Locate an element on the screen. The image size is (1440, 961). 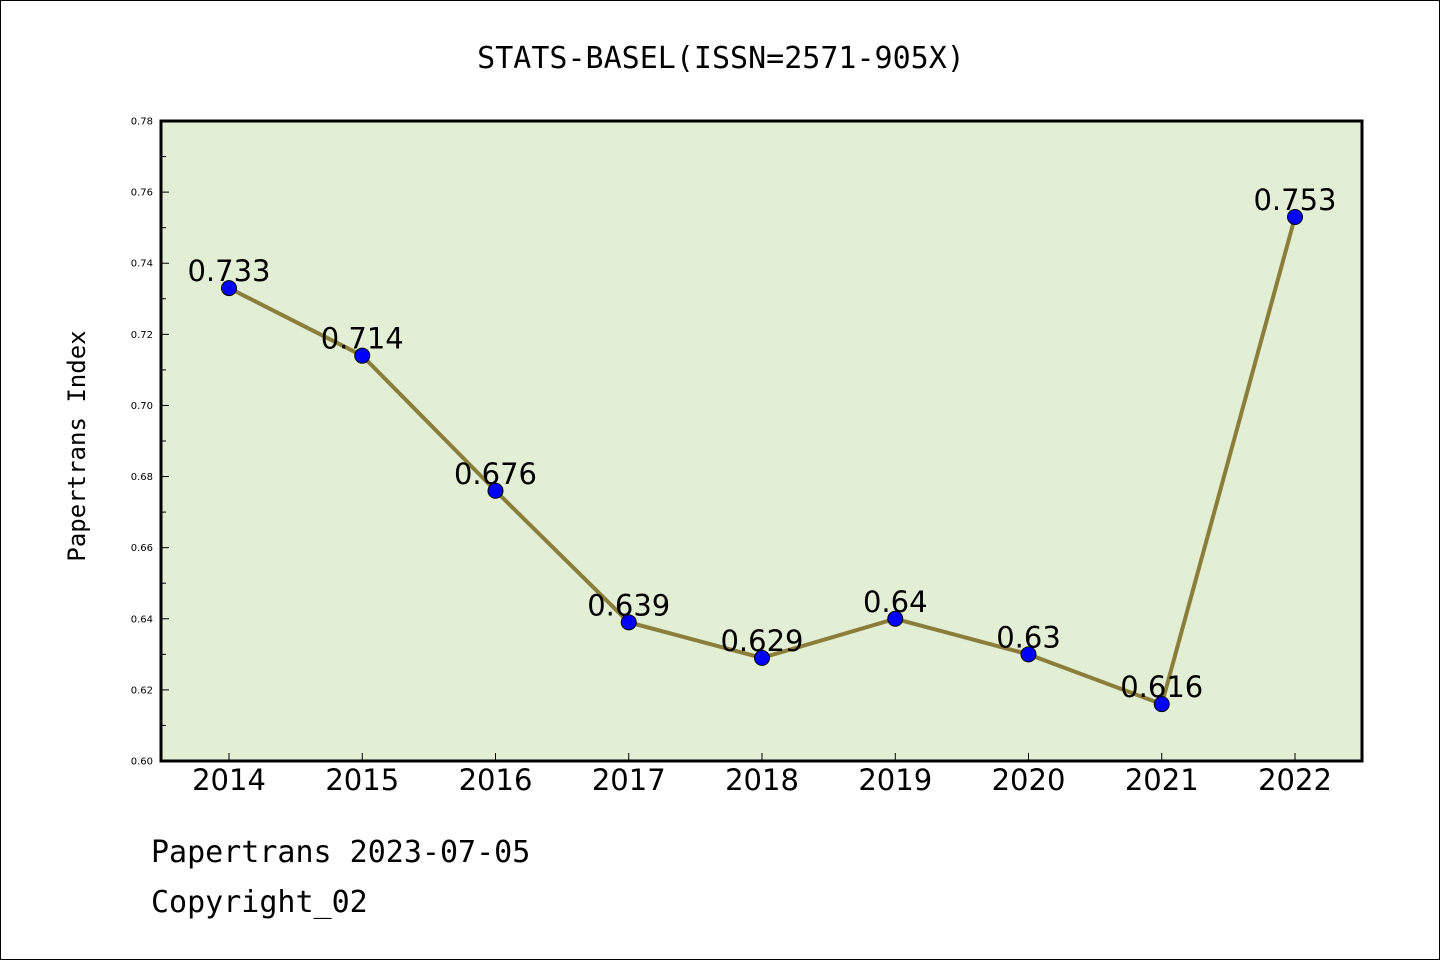
chart-title: STATS-BASEL(ISSN=2571-905X) is located at coordinates (721, 58).